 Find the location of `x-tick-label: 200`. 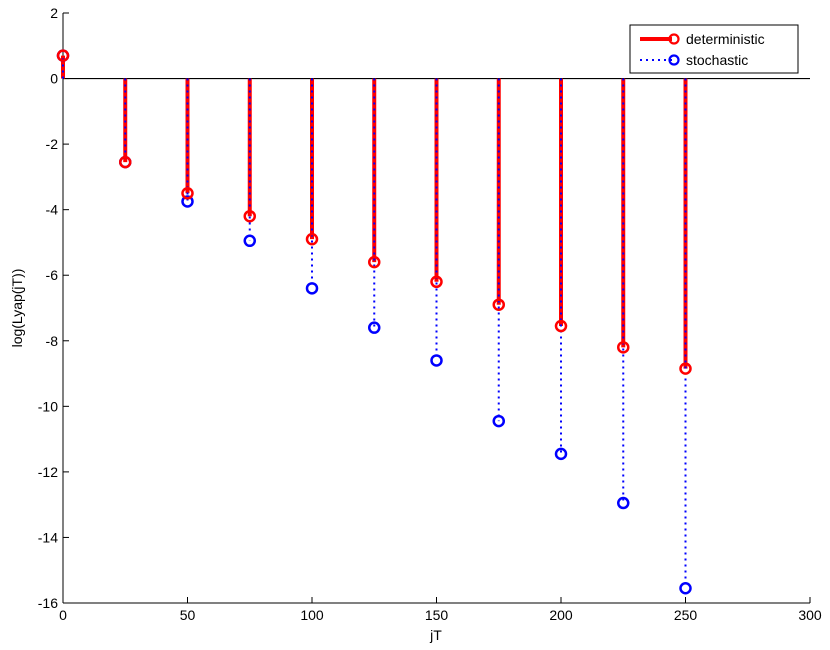

x-tick-label: 200 is located at coordinates (561, 615).